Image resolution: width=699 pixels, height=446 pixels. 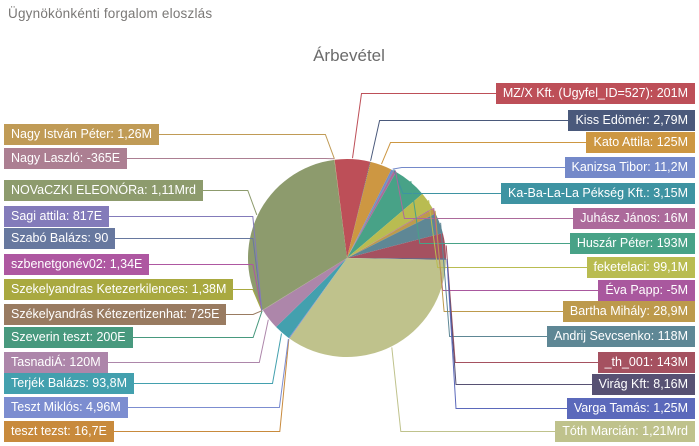 What do you see at coordinates (82, 134) in the screenshot?
I see `data-label: Nagy István Péter: 1,26M` at bounding box center [82, 134].